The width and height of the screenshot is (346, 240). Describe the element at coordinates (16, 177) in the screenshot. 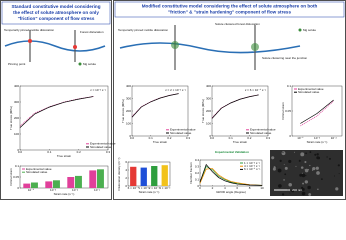

I see `y-tick-label: 0.05` at that location.